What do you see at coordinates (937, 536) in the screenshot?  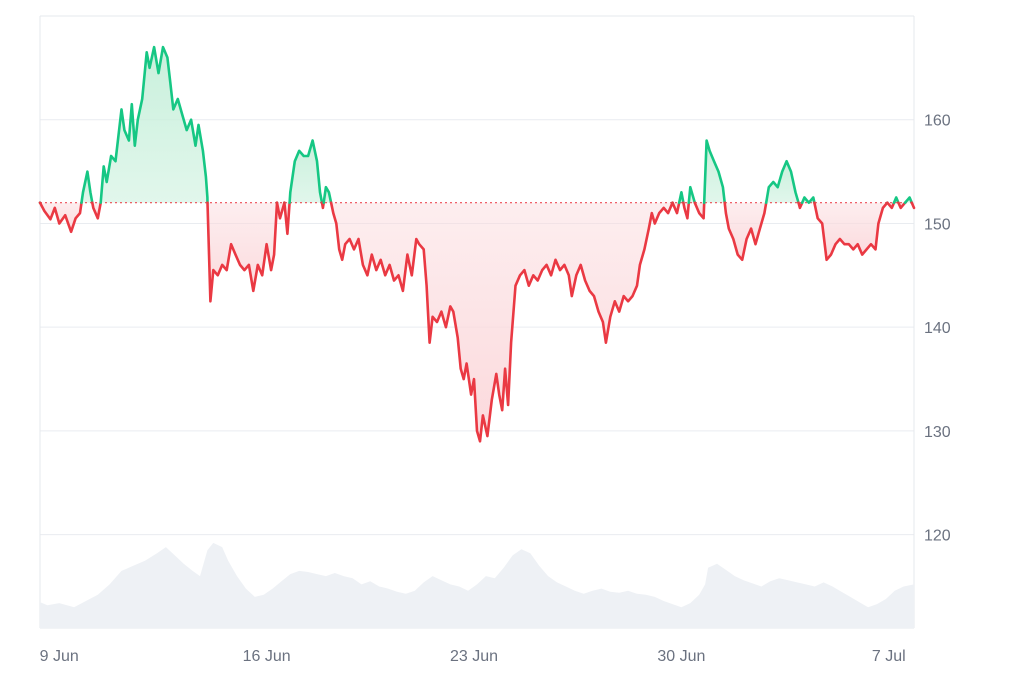 I see `y-tick-label: 120` at bounding box center [937, 536].